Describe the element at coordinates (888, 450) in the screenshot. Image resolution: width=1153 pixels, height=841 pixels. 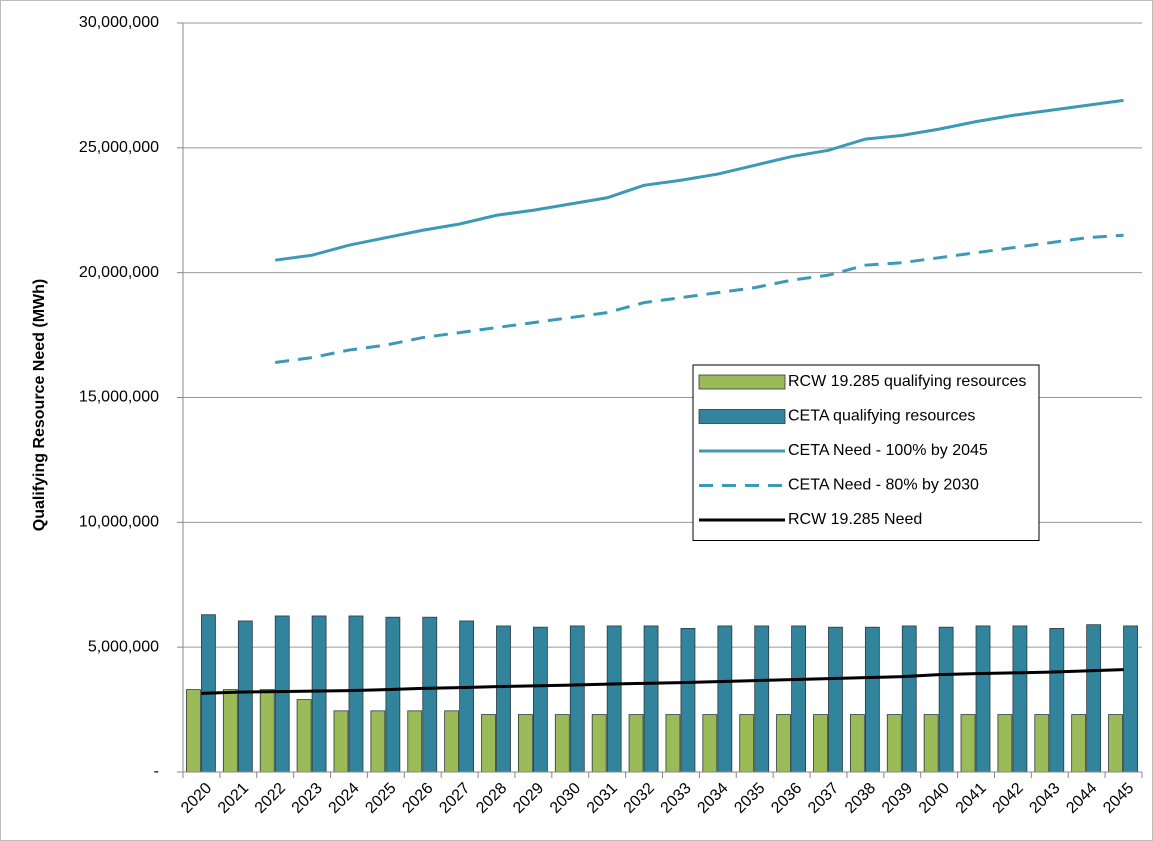
I see `legend-label: CETA Need - 100% by 2045` at that location.